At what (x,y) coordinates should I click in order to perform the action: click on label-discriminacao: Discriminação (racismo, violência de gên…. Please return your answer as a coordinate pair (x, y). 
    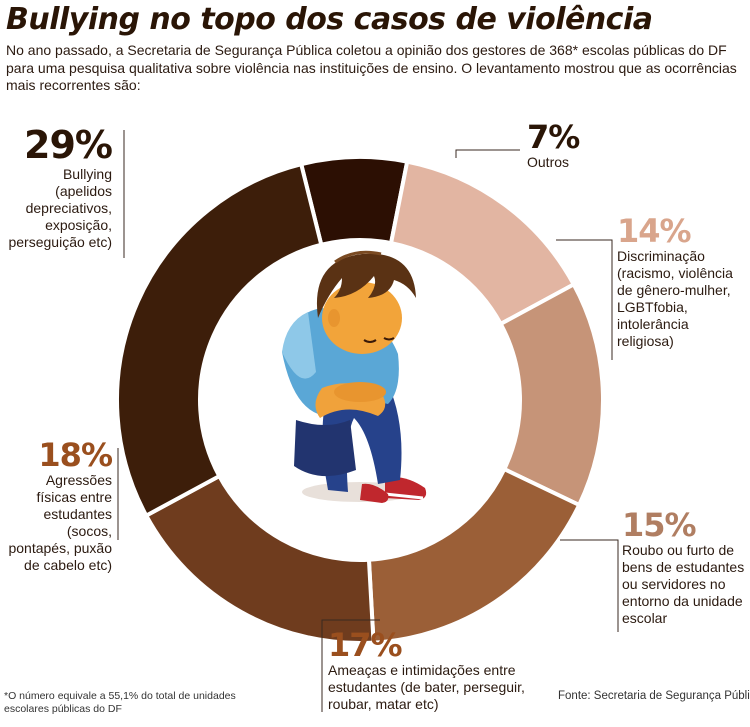
    Looking at the image, I should click on (675, 298).